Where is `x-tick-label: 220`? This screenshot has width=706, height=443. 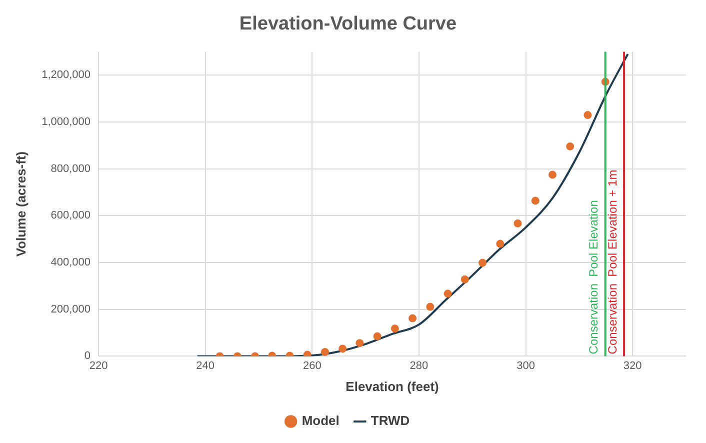 x-tick-label: 220 is located at coordinates (98, 366).